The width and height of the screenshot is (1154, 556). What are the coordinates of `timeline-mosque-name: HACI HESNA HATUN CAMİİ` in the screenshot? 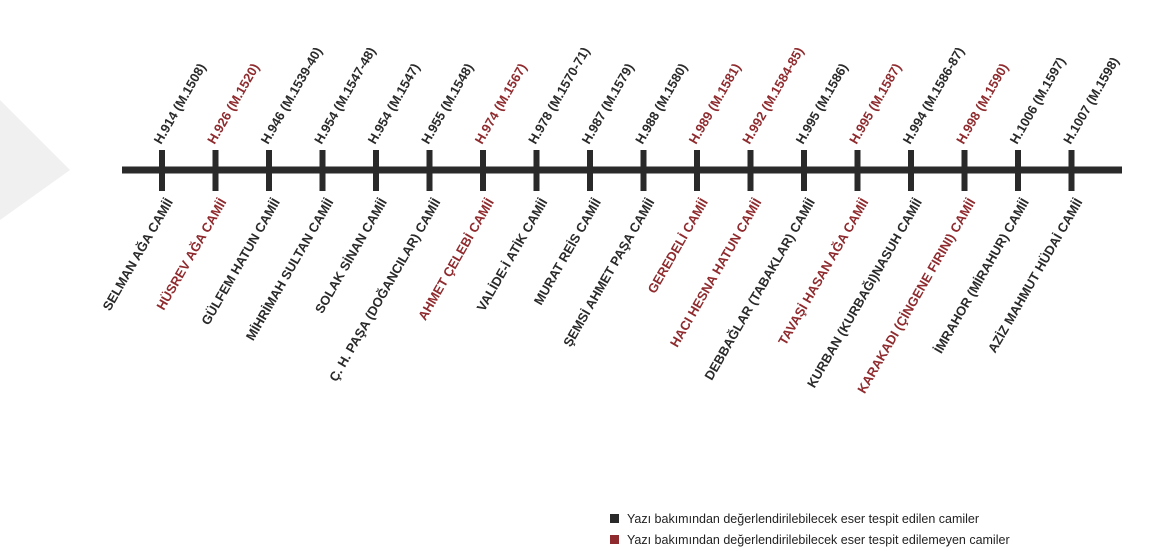 It's located at (715, 273).